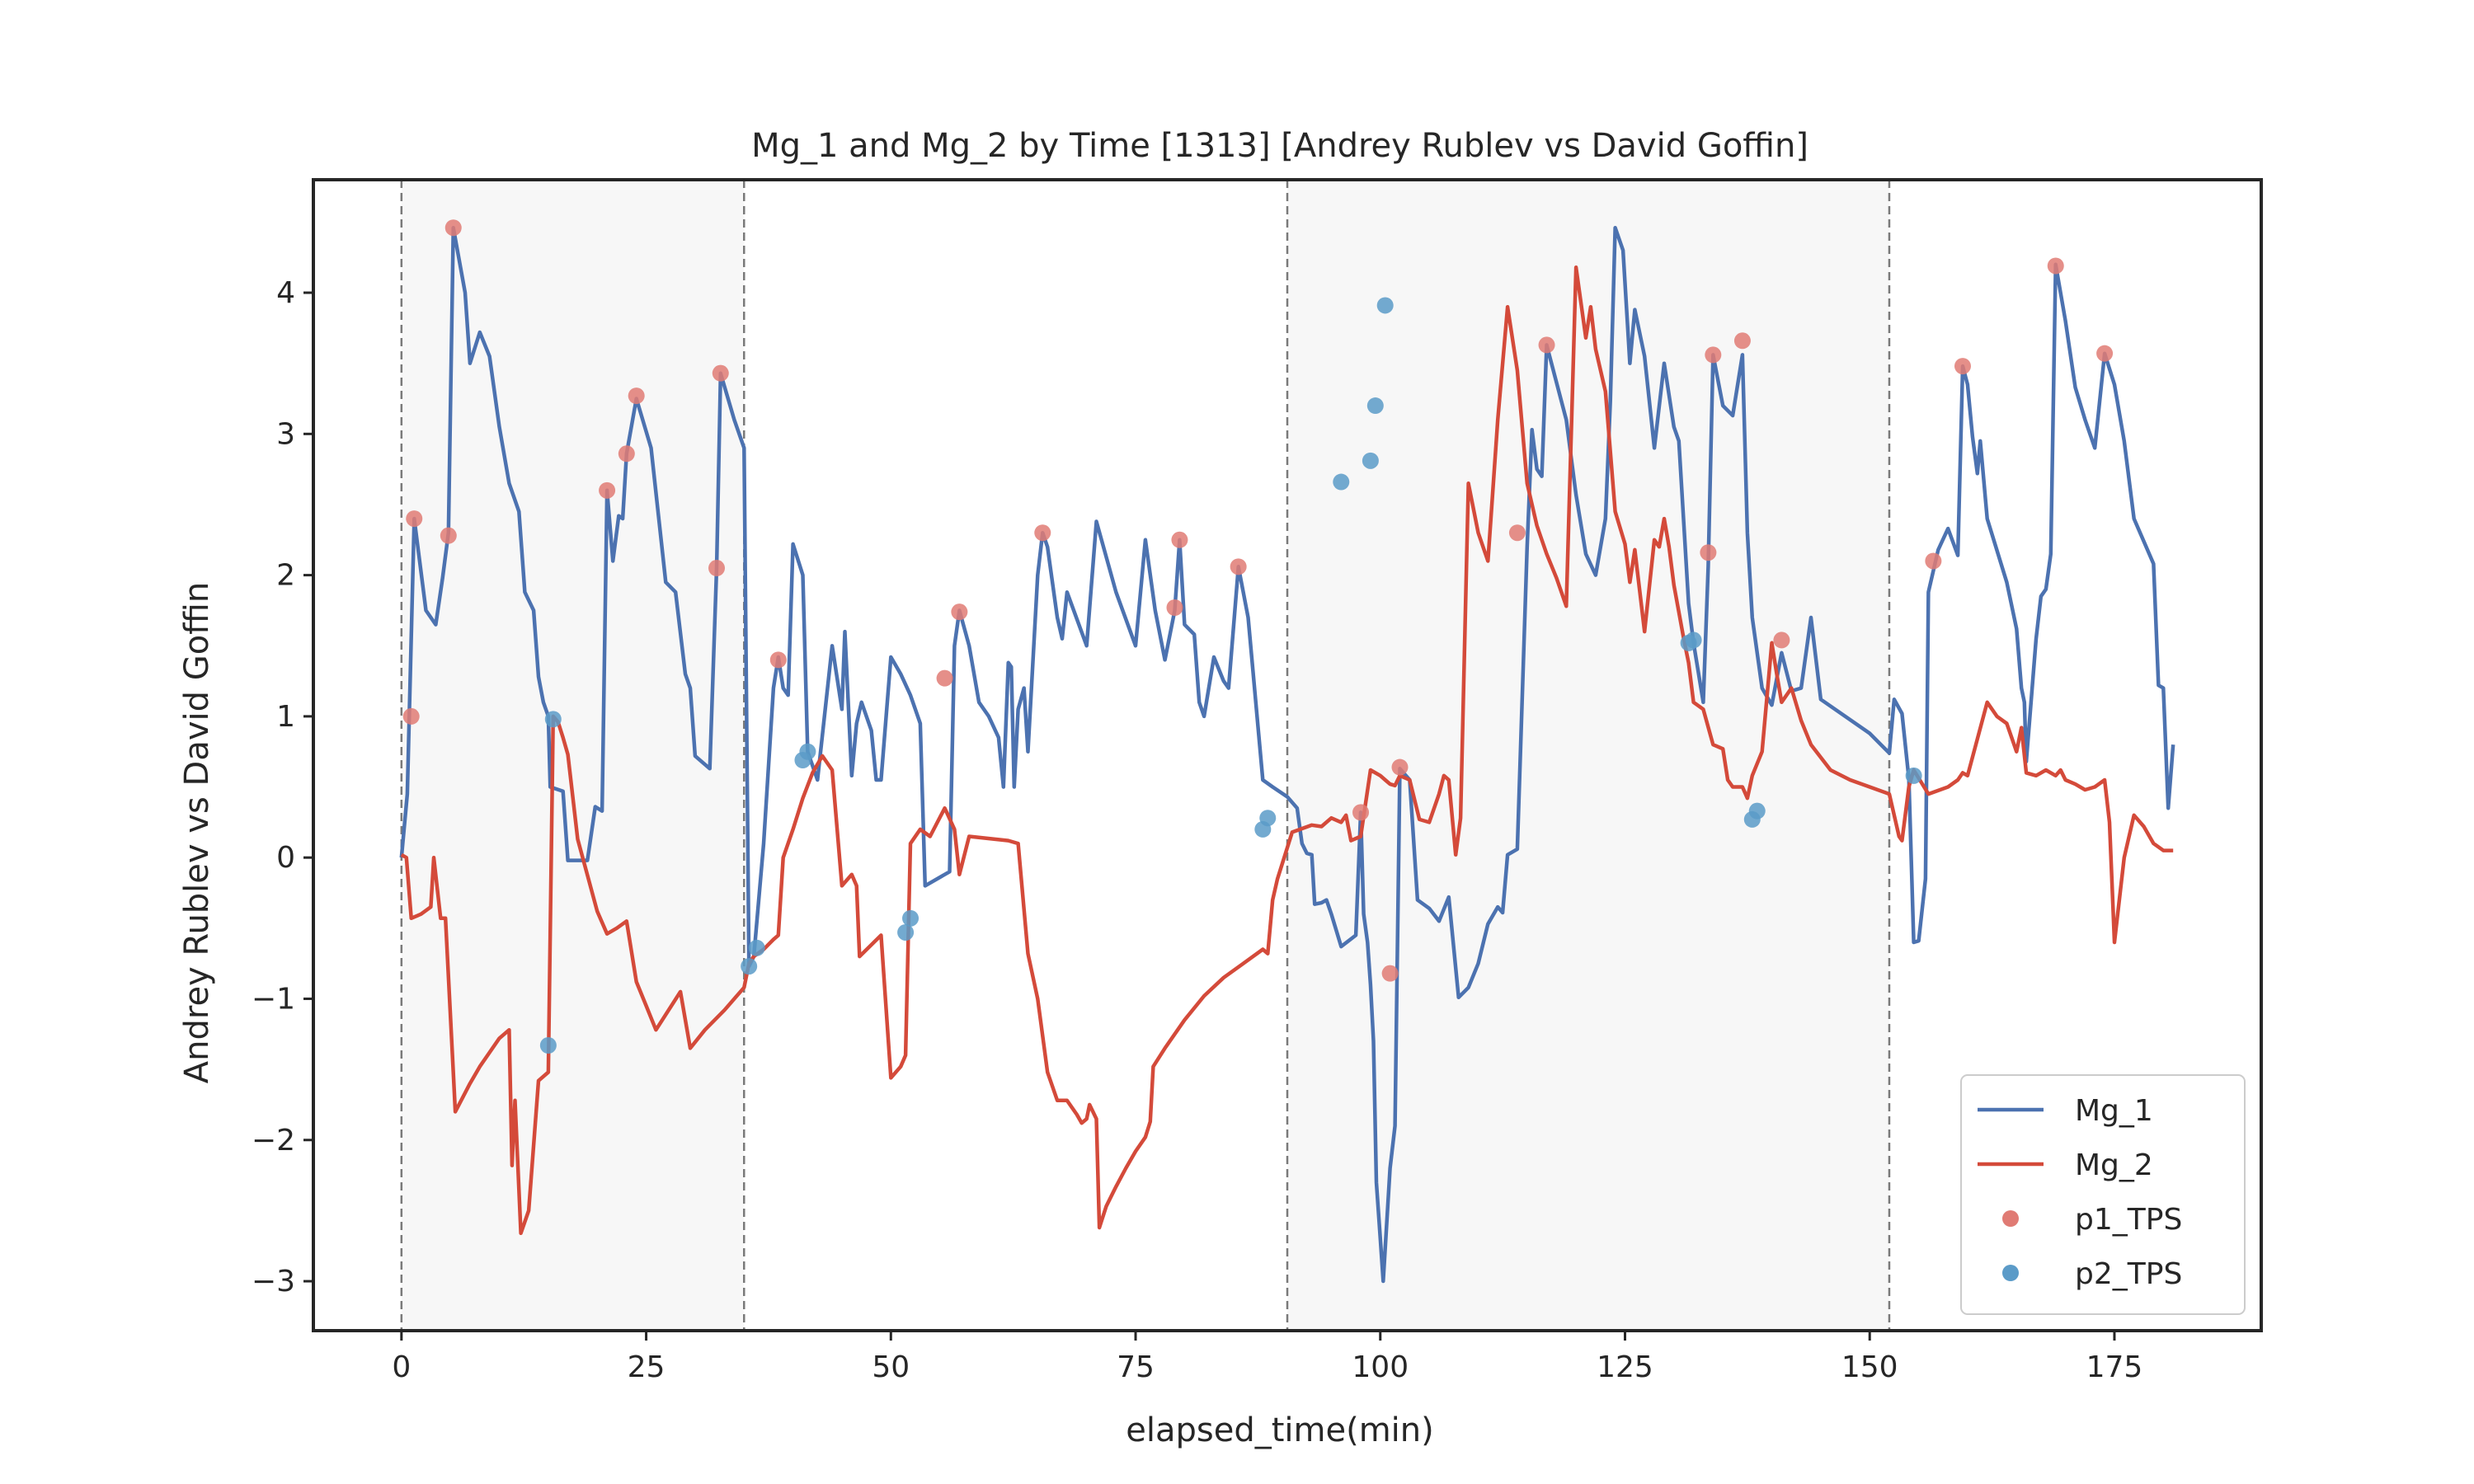 This screenshot has width=2474, height=1484. Describe the element at coordinates (1267, 1357) in the screenshot. I see `x-axis-ticks: 0 25 50 75 100 125 150 175` at that location.